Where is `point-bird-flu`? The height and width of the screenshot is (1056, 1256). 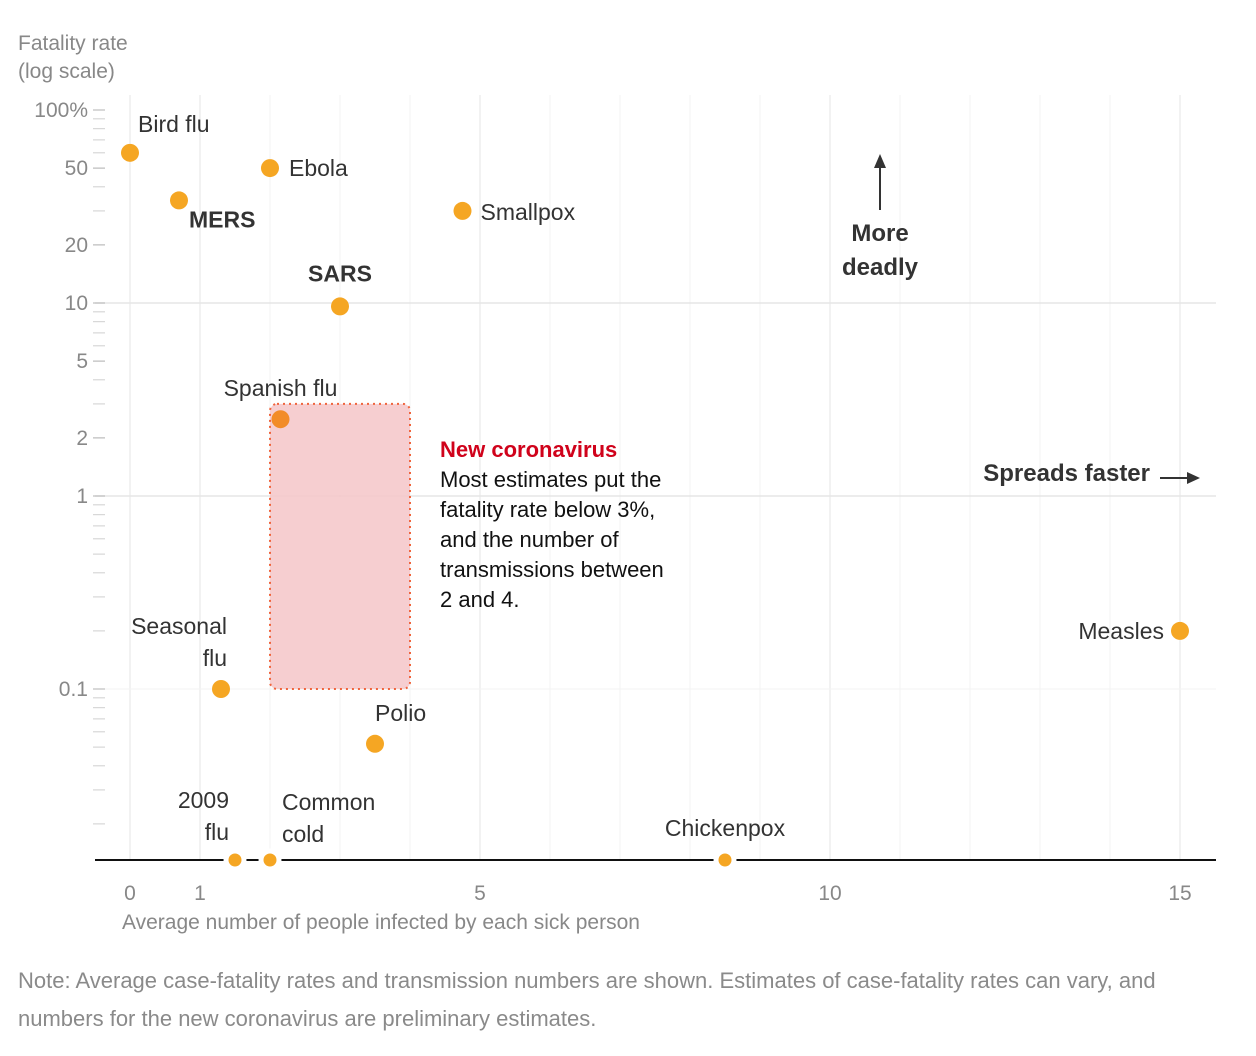
point-bird-flu is located at coordinates (130, 152).